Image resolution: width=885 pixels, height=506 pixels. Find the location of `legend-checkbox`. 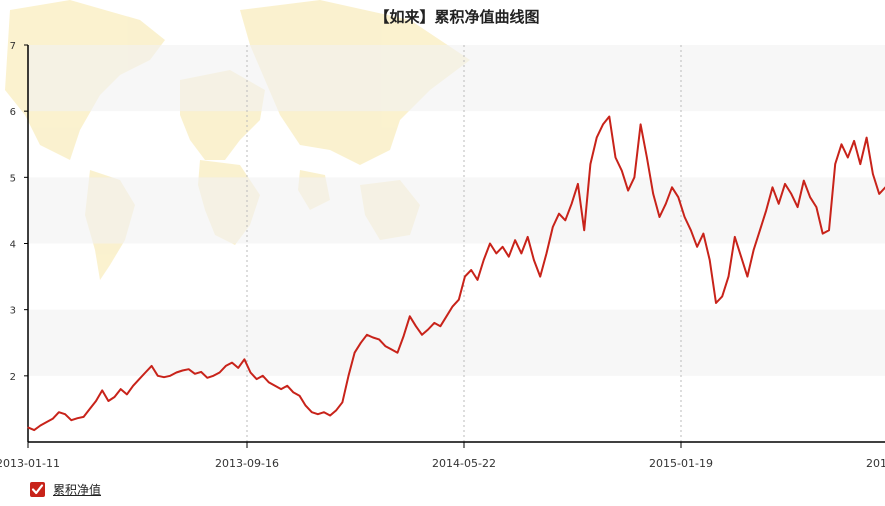

legend-checkbox is located at coordinates (37, 489).